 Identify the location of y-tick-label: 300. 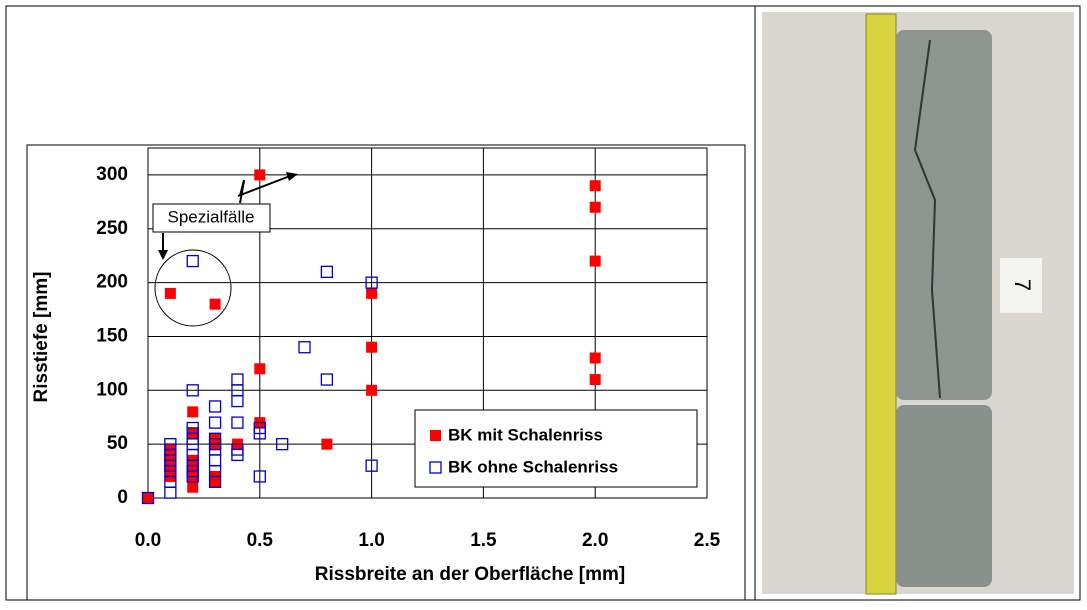
(112, 174).